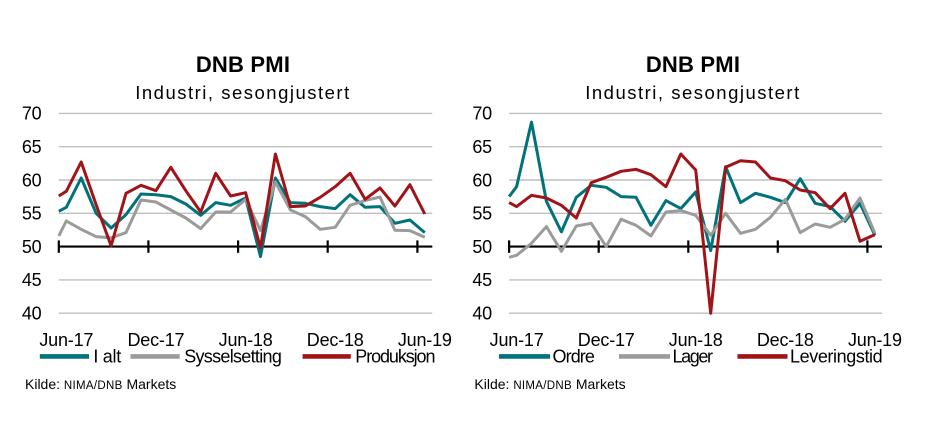 The image size is (940, 424). What do you see at coordinates (693, 357) in the screenshot?
I see `svg-text: Lager` at bounding box center [693, 357].